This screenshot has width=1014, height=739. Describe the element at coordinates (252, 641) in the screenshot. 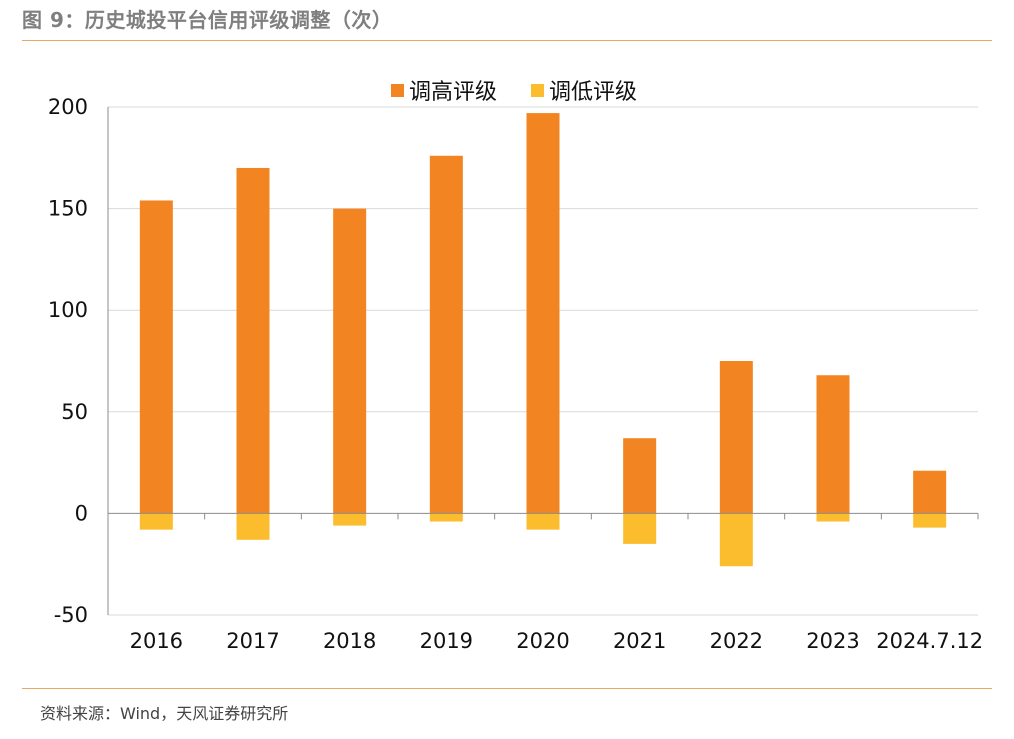

I see `x-tick-label: 2017` at that location.